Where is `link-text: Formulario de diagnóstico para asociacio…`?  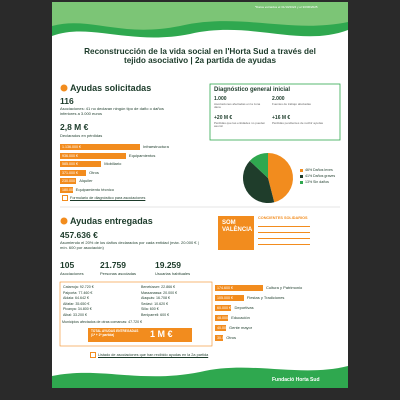
link-text: Formulario de diagnóstico para asociacio… is located at coordinates (108, 198).